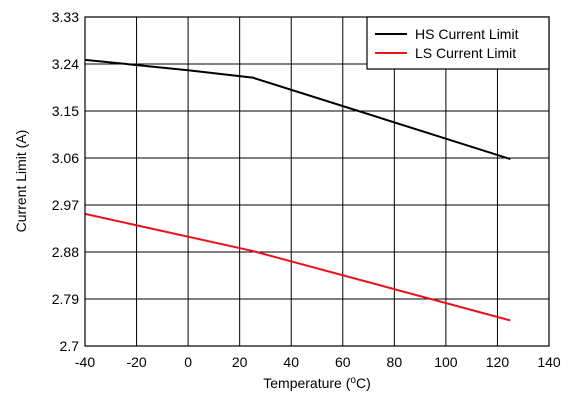 This screenshot has height=402, width=574. What do you see at coordinates (446, 362) in the screenshot?
I see `x-tick-label: 100` at bounding box center [446, 362].